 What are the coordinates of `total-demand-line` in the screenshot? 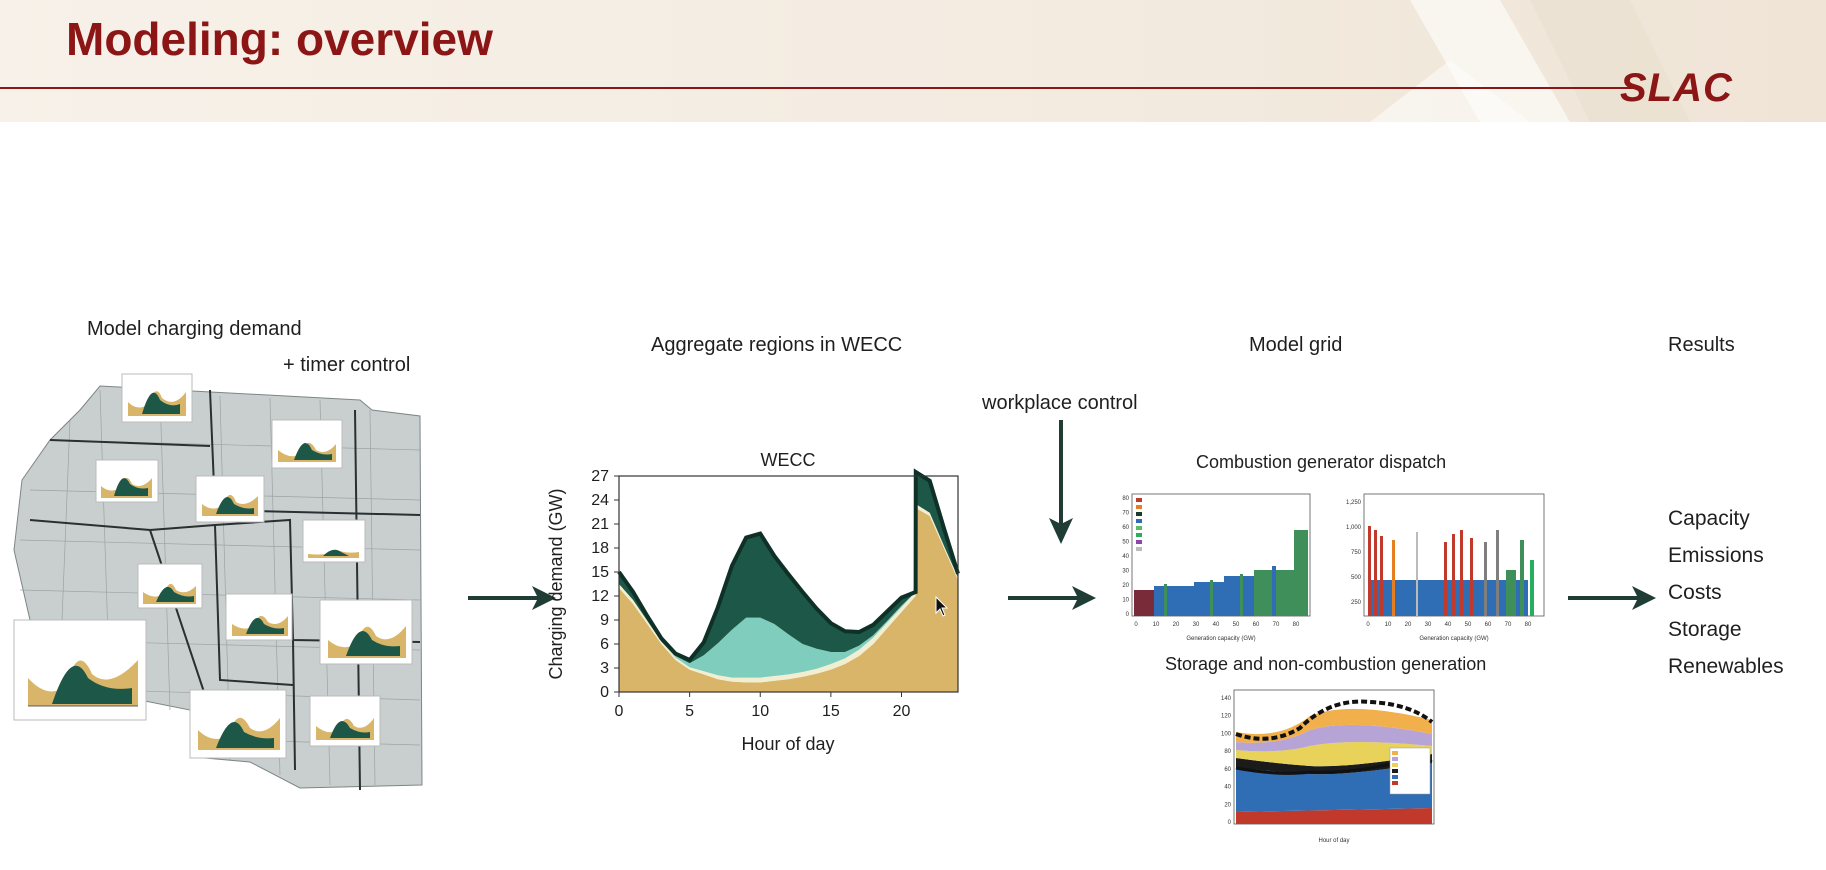 It's located at (788, 565).